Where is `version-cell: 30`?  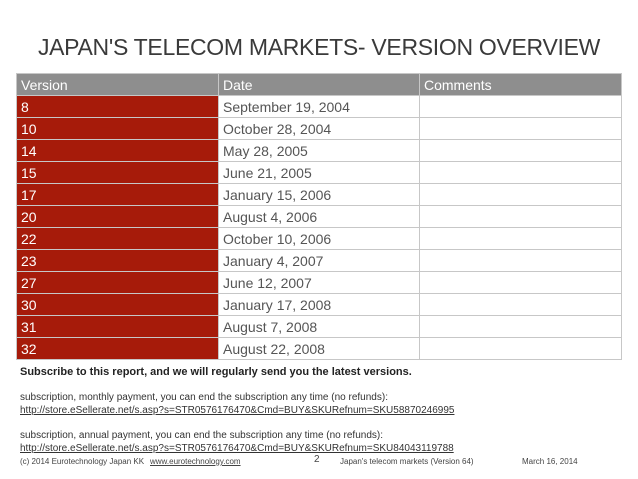
version-cell: 30 is located at coordinates (117, 304).